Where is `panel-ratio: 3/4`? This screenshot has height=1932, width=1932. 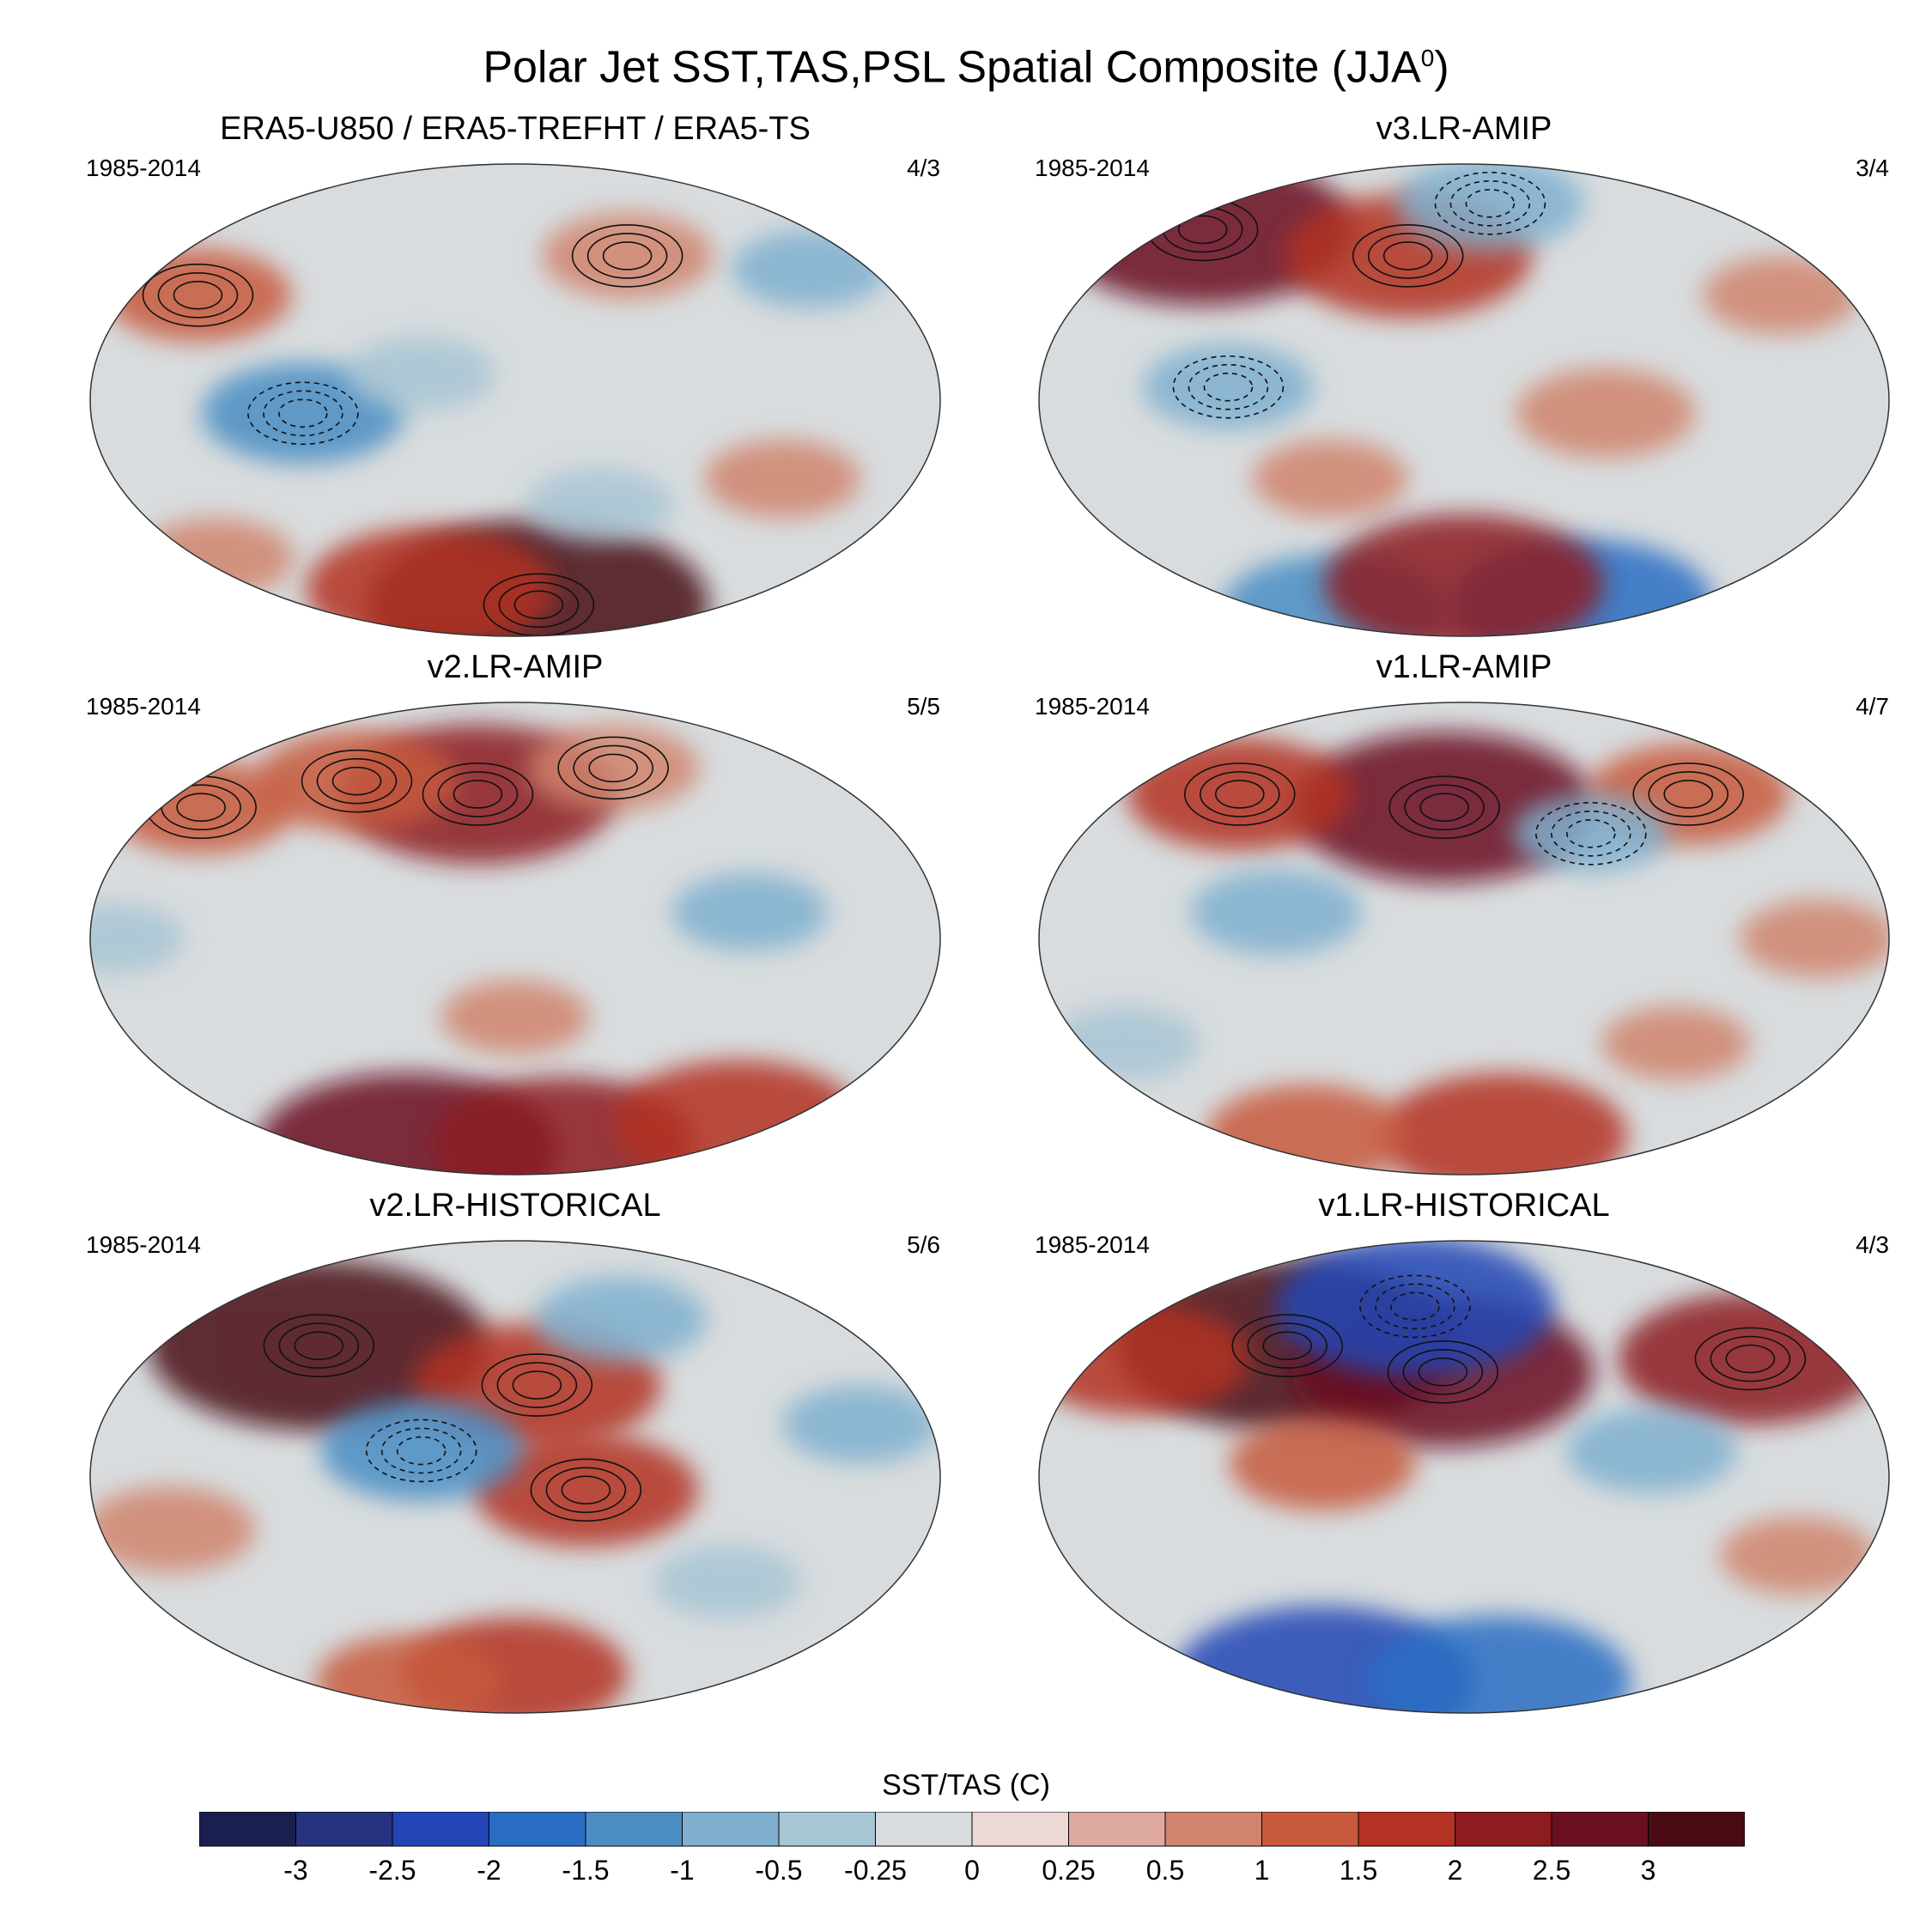 panel-ratio: 3/4 is located at coordinates (1872, 168).